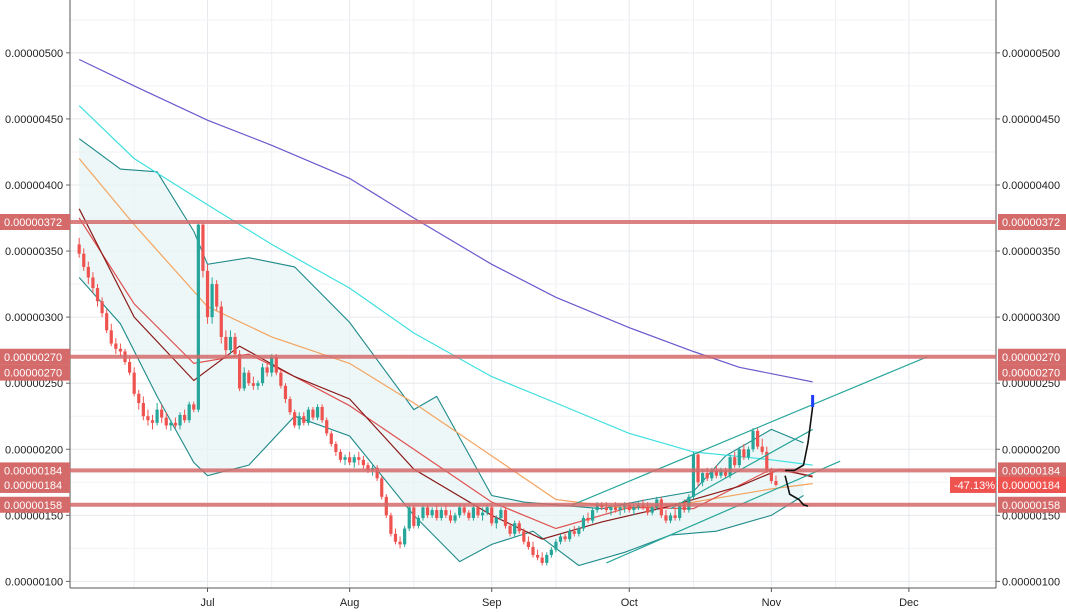 The width and height of the screenshot is (1066, 612). I want to click on y-tick-label-left: 0.00000250, so click(34, 384).